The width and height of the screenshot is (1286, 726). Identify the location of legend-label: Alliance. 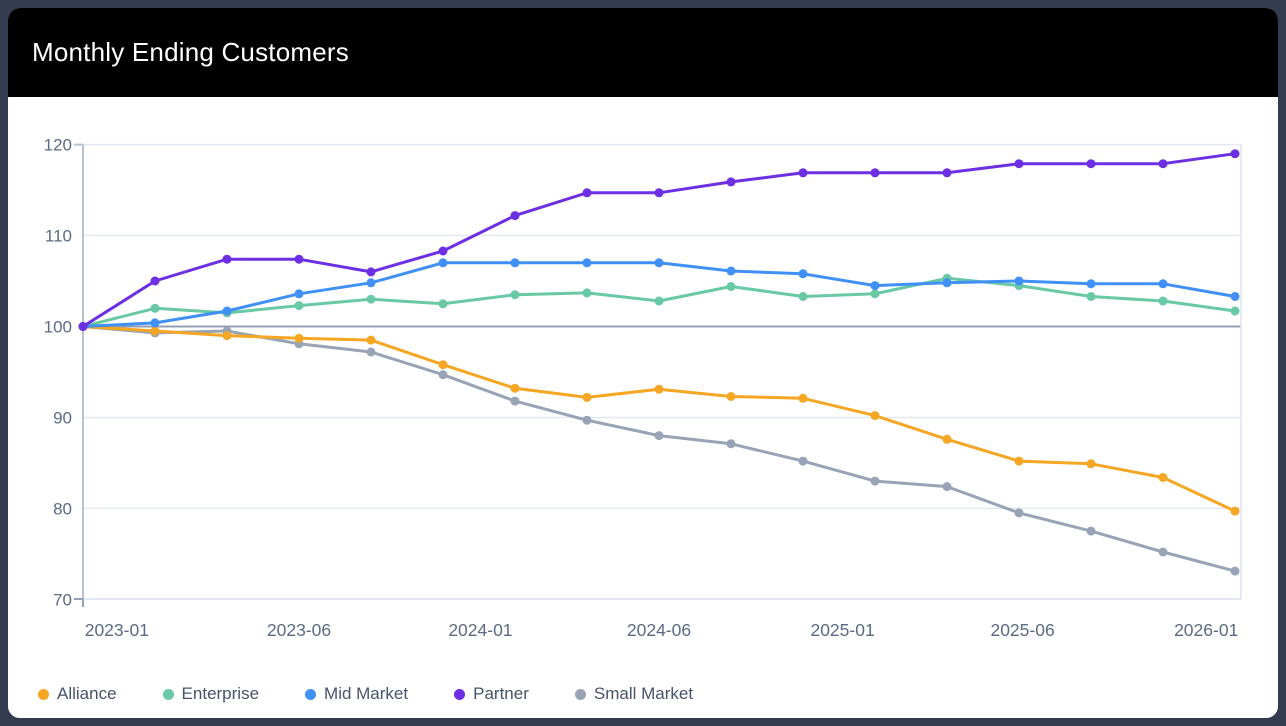
(87, 693).